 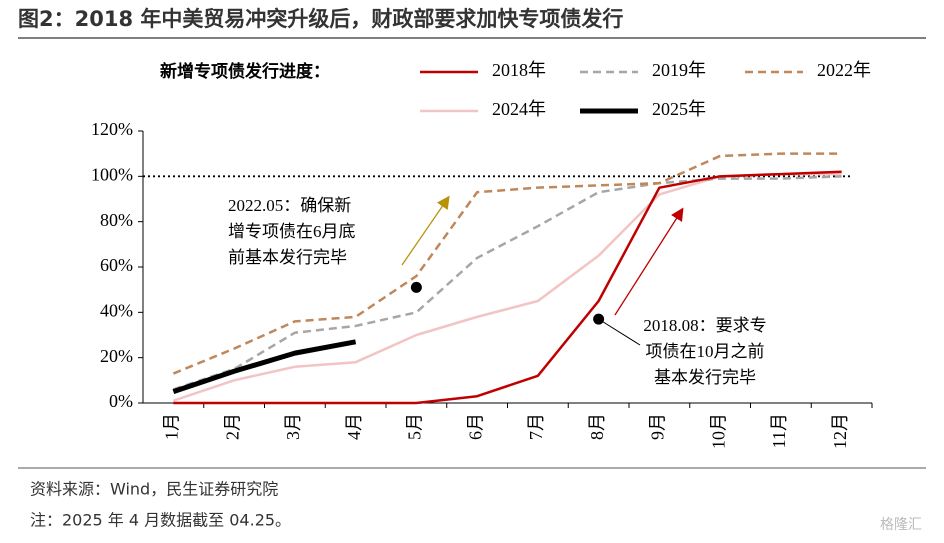 I want to click on x-tick-label: 10月, so click(x=718, y=431).